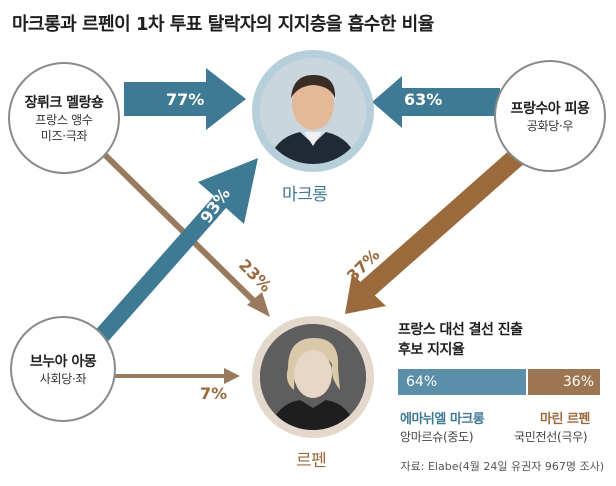 Image resolution: width=616 pixels, height=486 pixels. Describe the element at coordinates (503, 340) in the screenshot. I see `support-title: 프랑스 대선 결선 진출 후보 지지율` at that location.